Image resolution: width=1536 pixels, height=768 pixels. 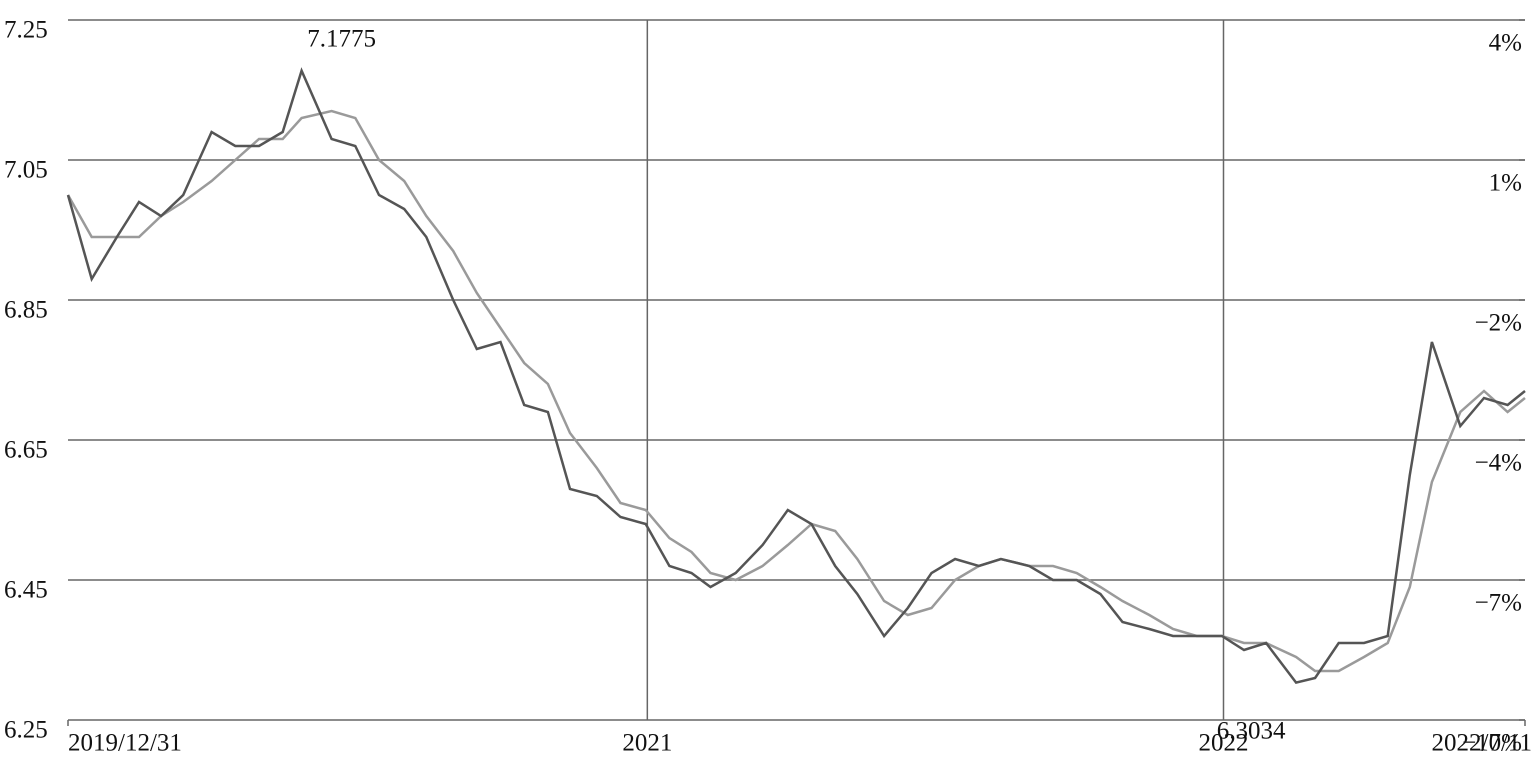 What do you see at coordinates (26, 450) in the screenshot?
I see `y-tick-label: 6.65` at bounding box center [26, 450].